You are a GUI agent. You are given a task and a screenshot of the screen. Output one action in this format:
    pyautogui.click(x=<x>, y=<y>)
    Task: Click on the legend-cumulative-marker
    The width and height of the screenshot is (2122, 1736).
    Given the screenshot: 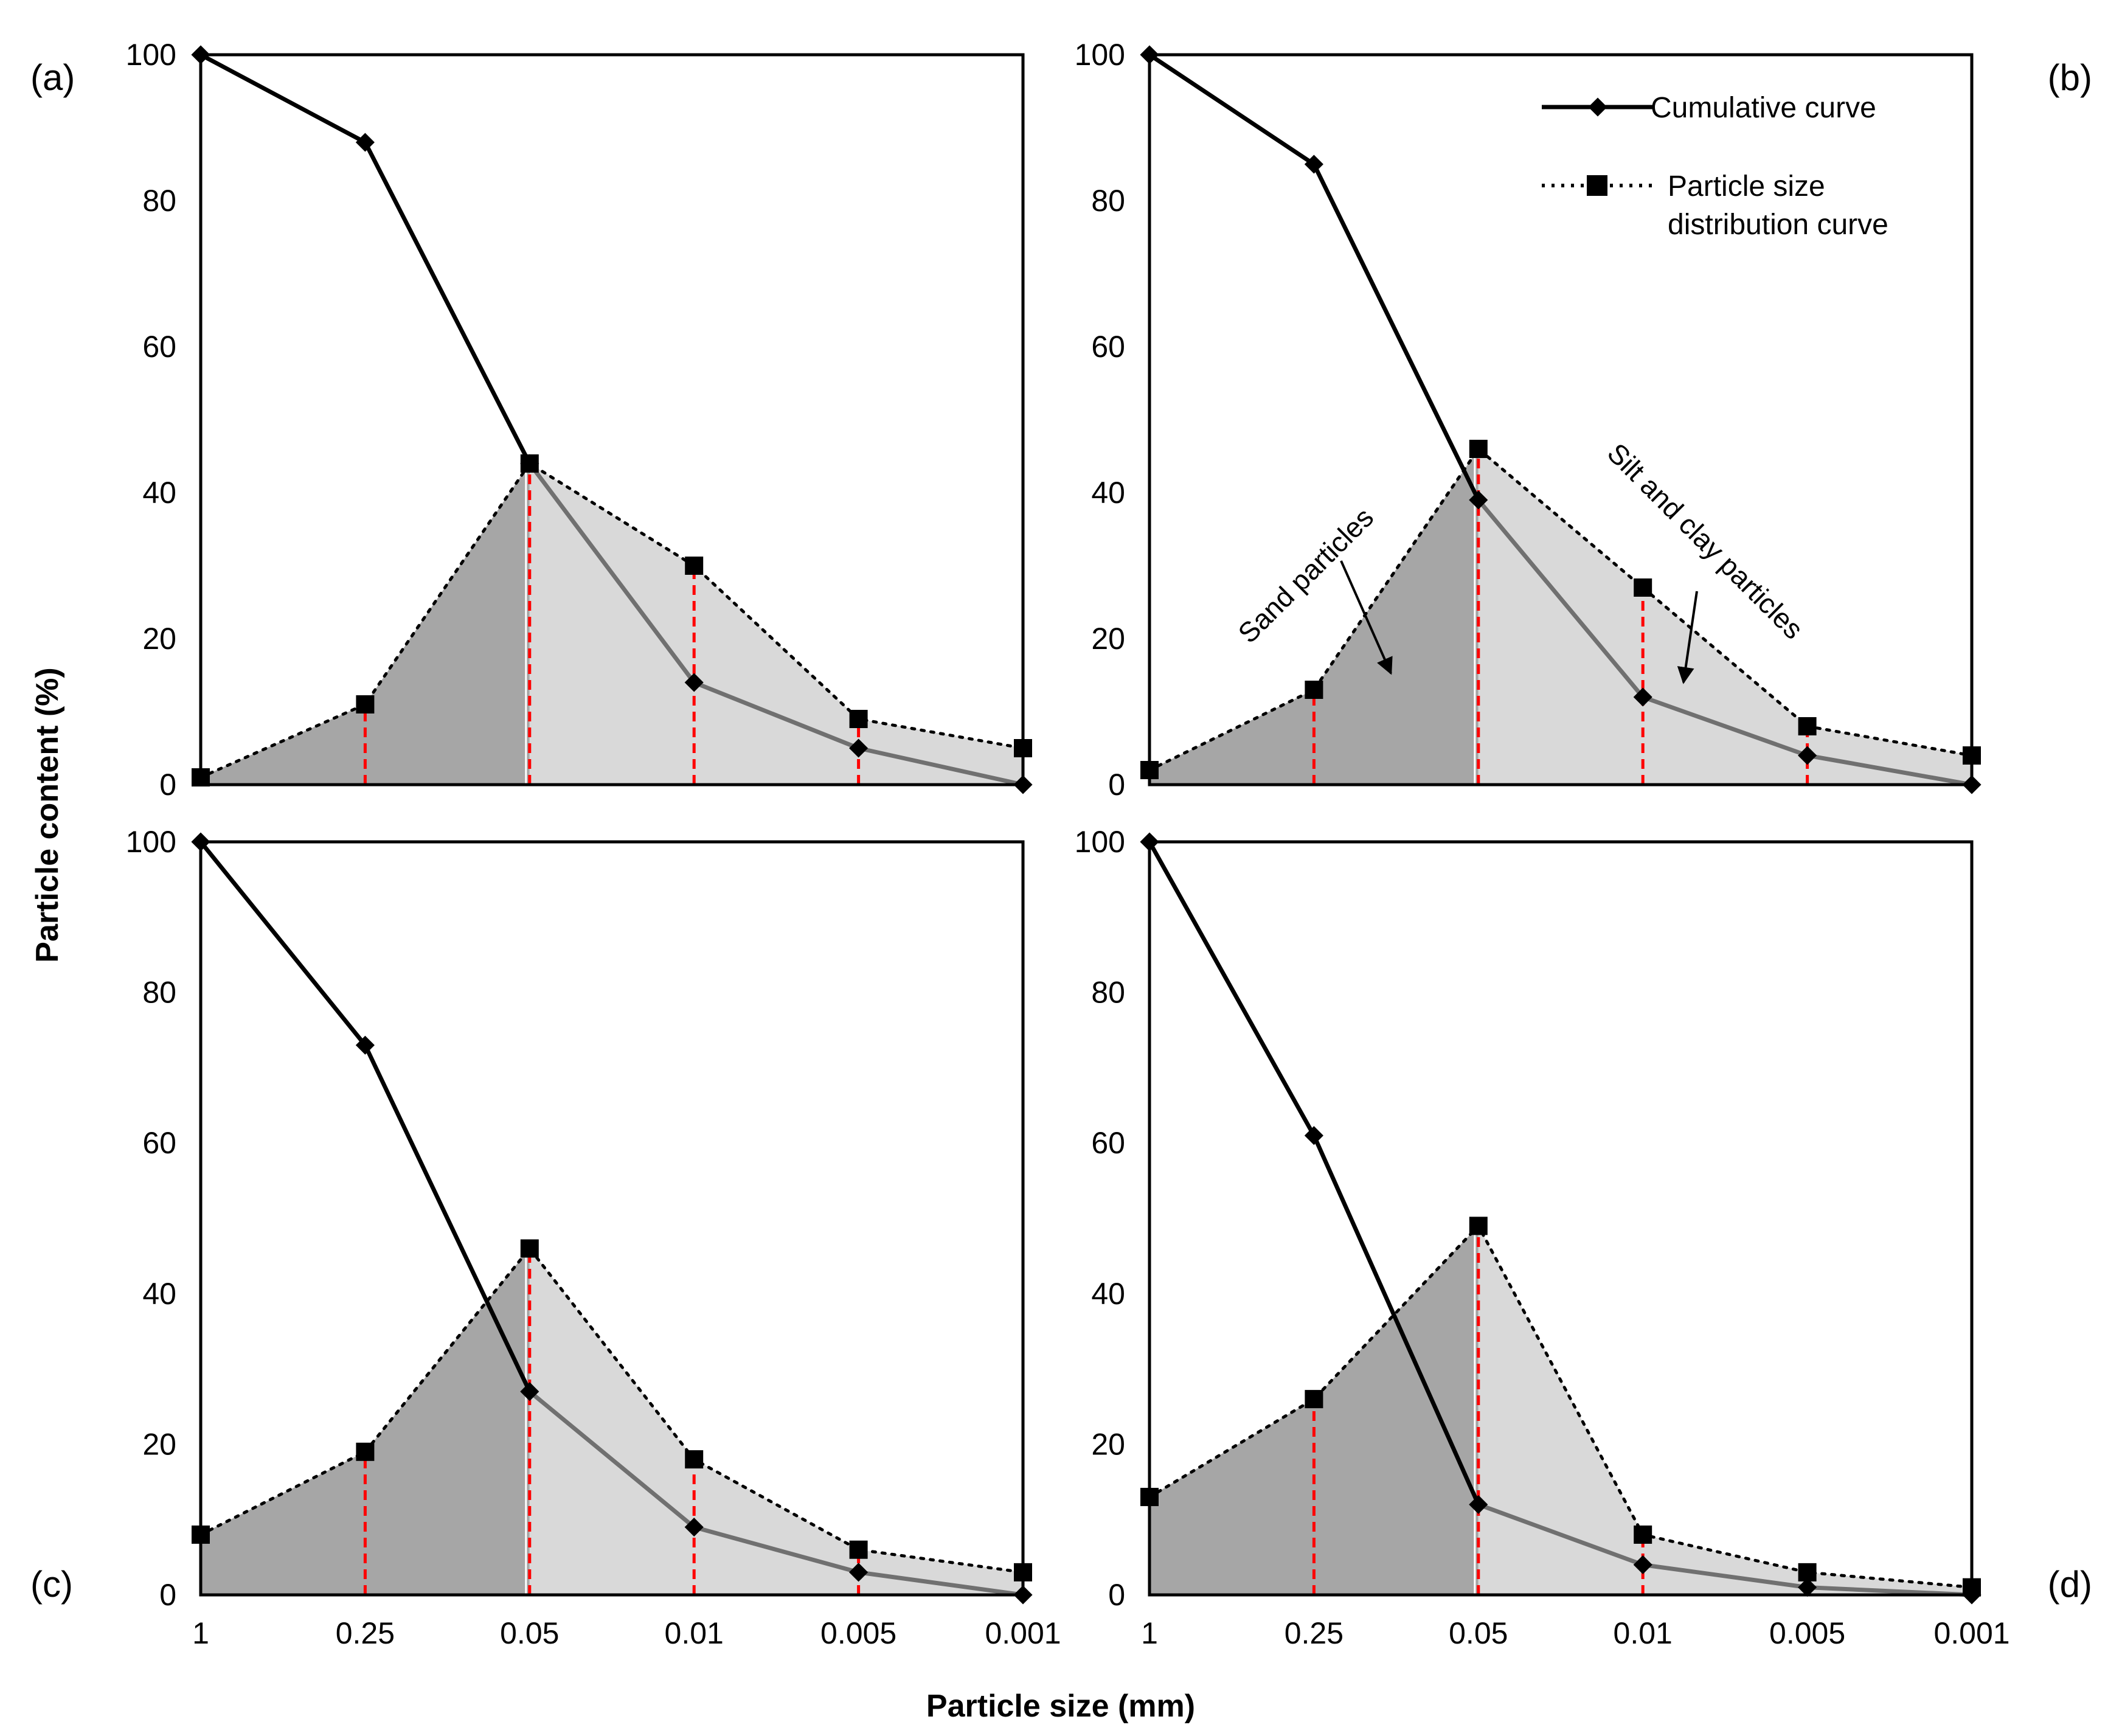 What is the action you would take?
    pyautogui.click(x=1598, y=107)
    